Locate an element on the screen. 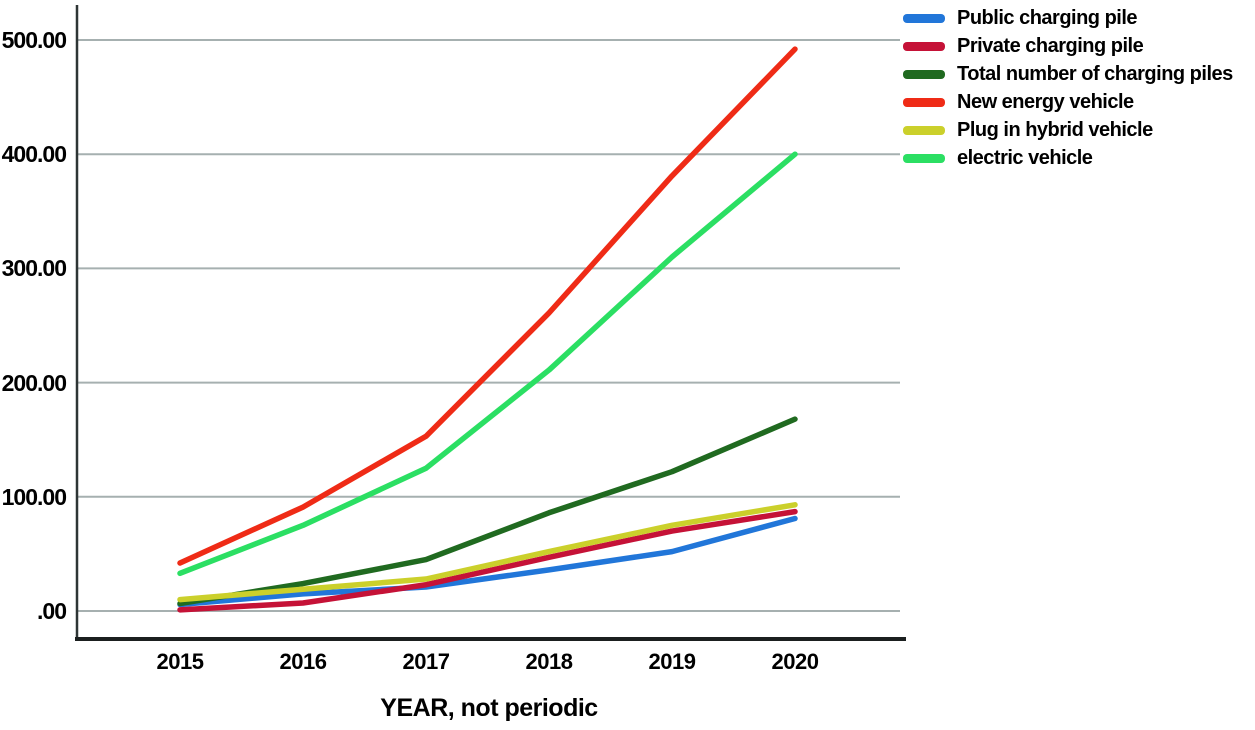 The image size is (1255, 730). y-tick-label-0: .00 is located at coordinates (52, 611).